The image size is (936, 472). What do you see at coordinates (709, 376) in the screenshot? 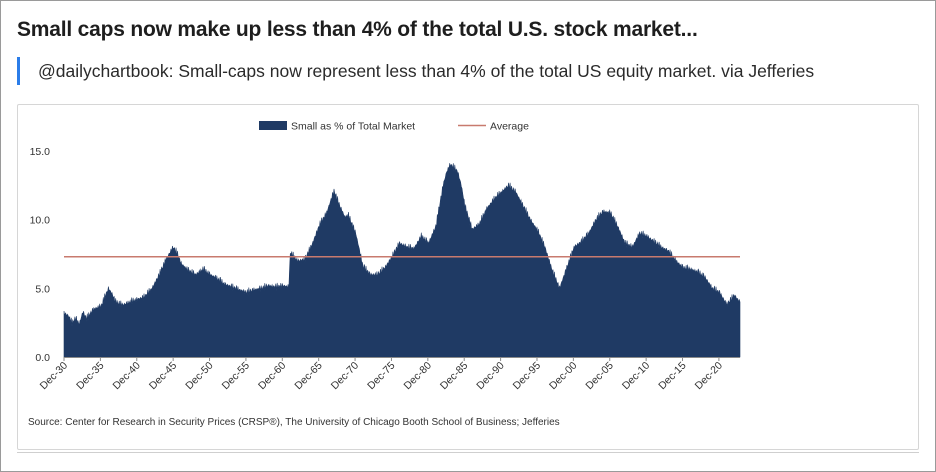
I see `x-tick-label: Dec-20` at bounding box center [709, 376].